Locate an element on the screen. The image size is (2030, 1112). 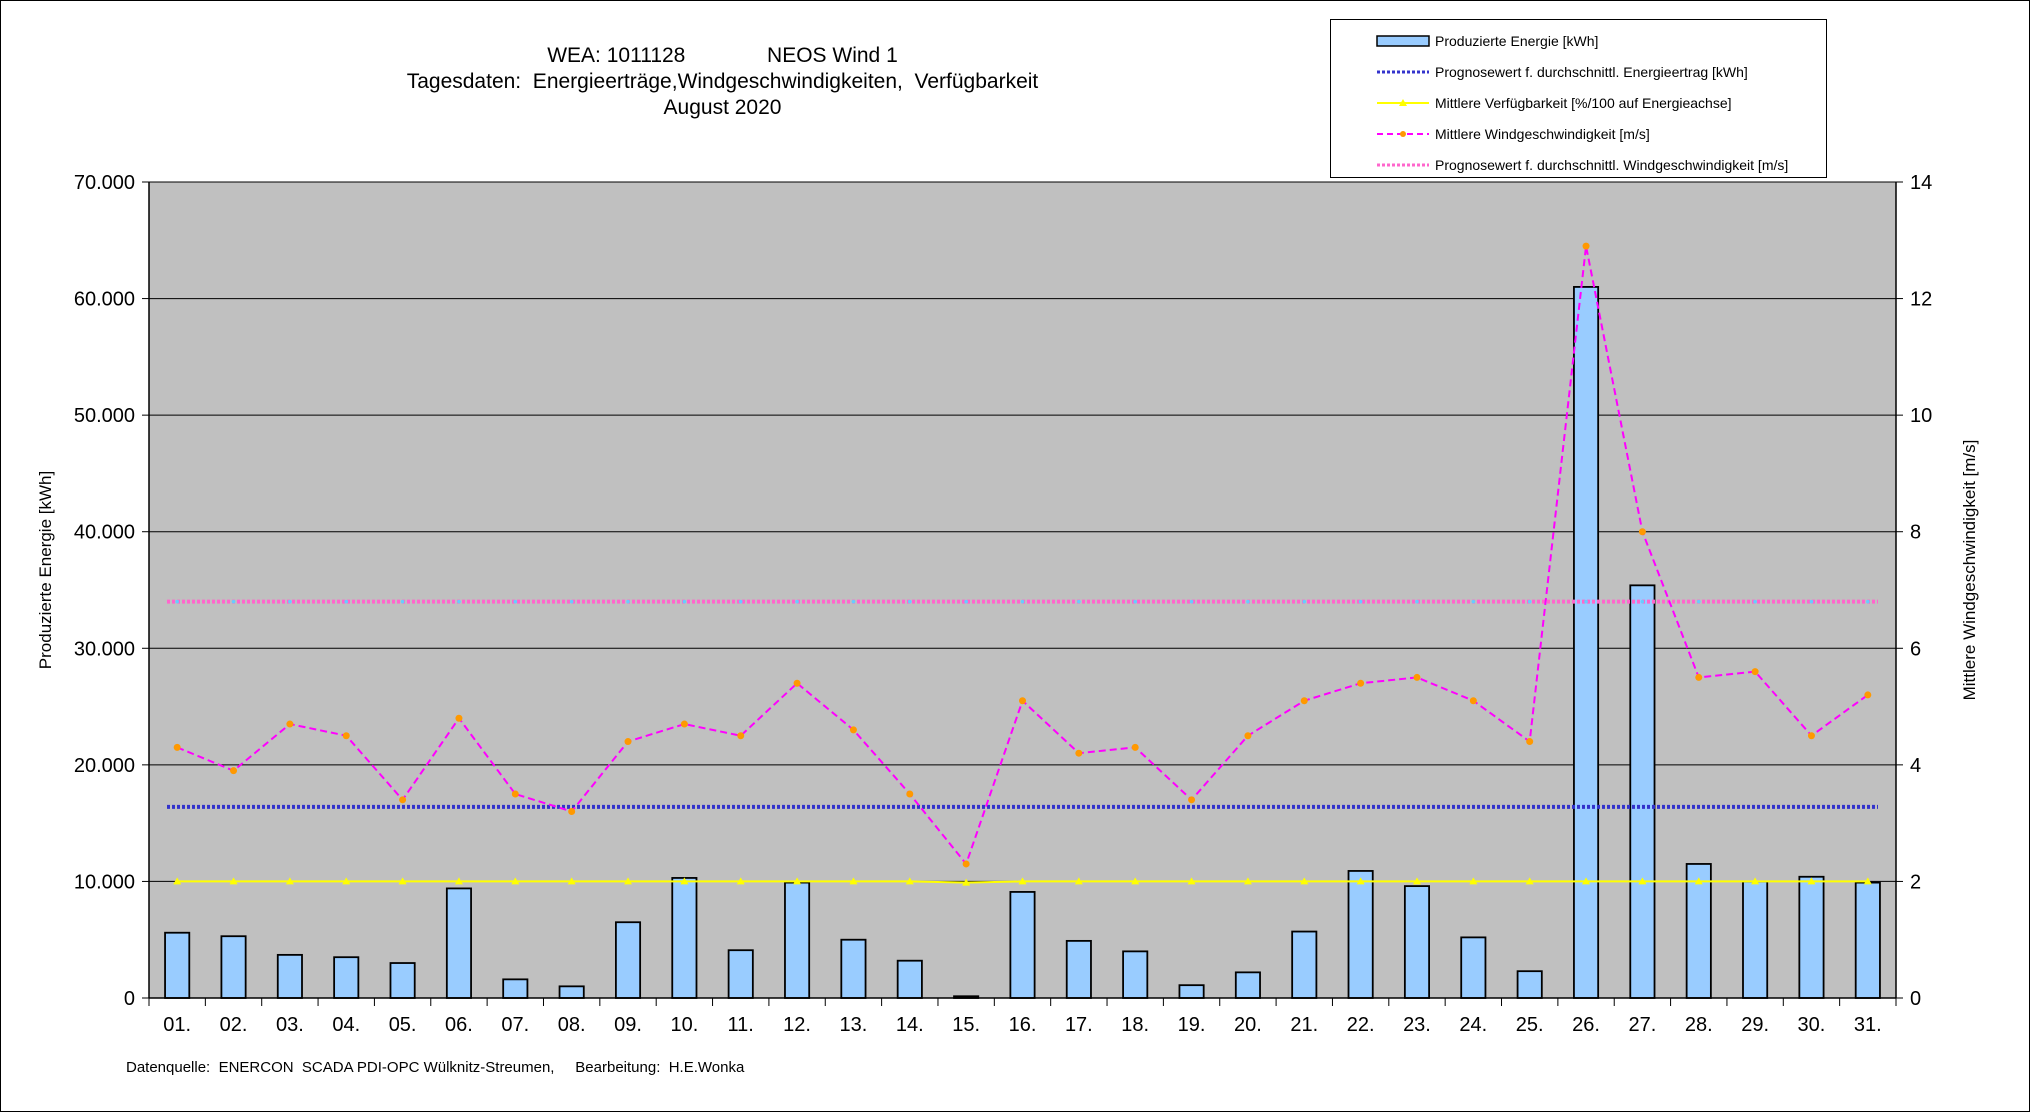
legend-swatch-energy-forecast is located at coordinates (1403, 72).